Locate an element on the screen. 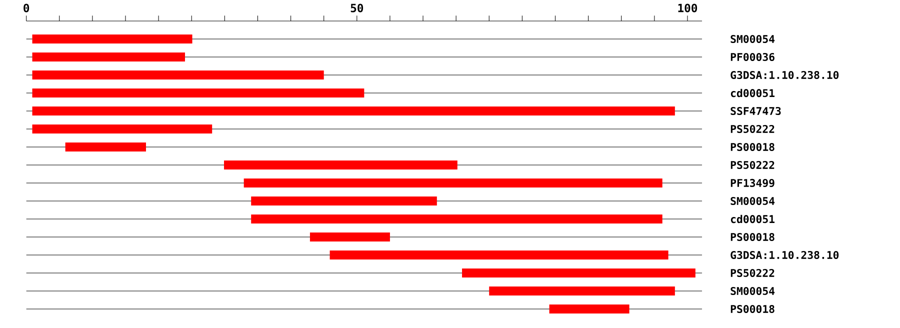 The height and width of the screenshot is (328, 900). x-tick-label: 50 is located at coordinates (357, 8).